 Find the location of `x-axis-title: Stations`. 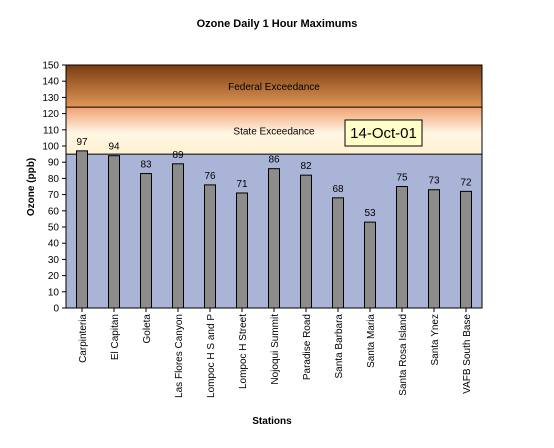

x-axis-title: Stations is located at coordinates (272, 421).